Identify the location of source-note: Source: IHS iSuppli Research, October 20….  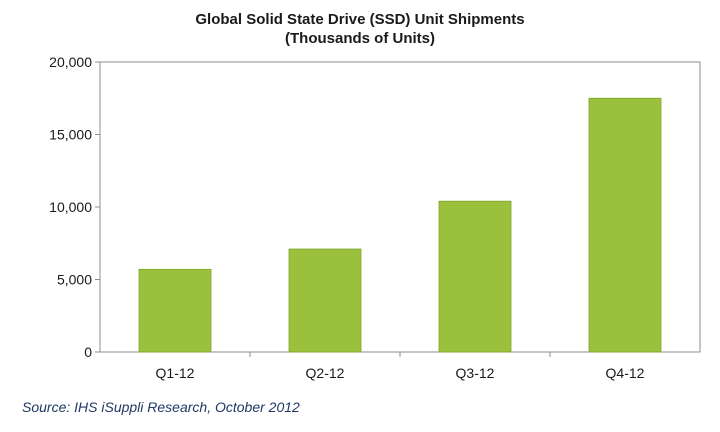
(161, 407).